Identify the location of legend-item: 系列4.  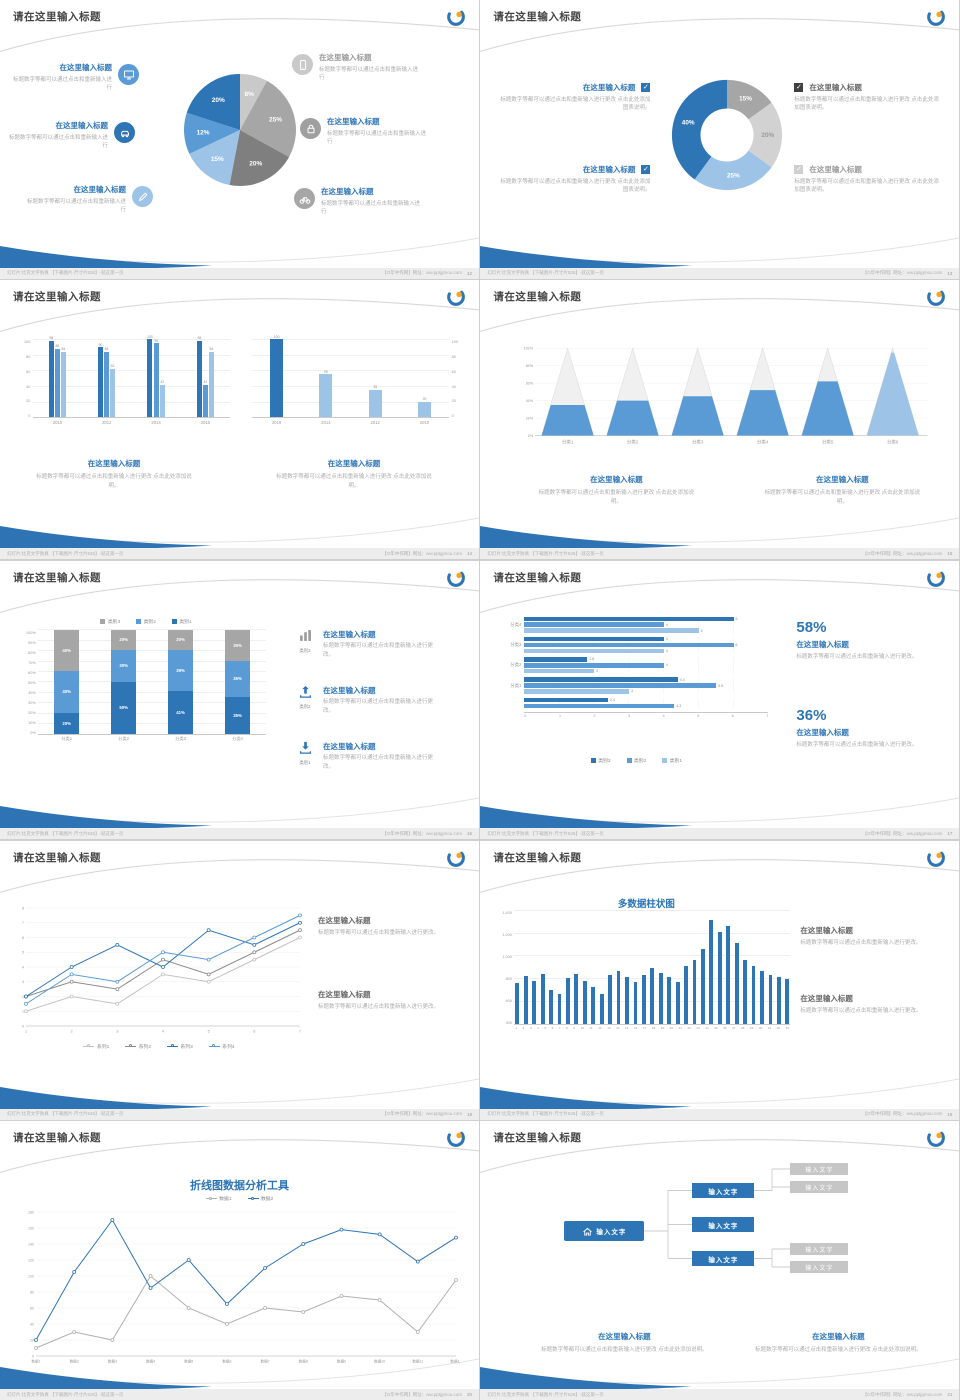
(221, 1046).